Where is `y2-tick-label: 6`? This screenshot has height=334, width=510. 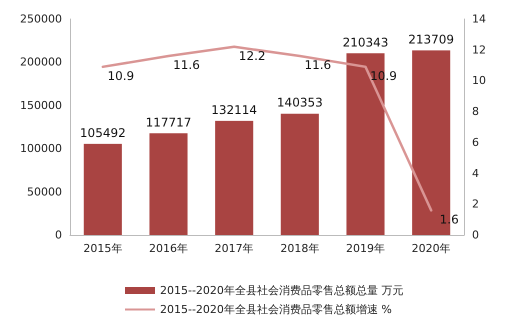
y2-tick-label: 6 is located at coordinates (475, 142).